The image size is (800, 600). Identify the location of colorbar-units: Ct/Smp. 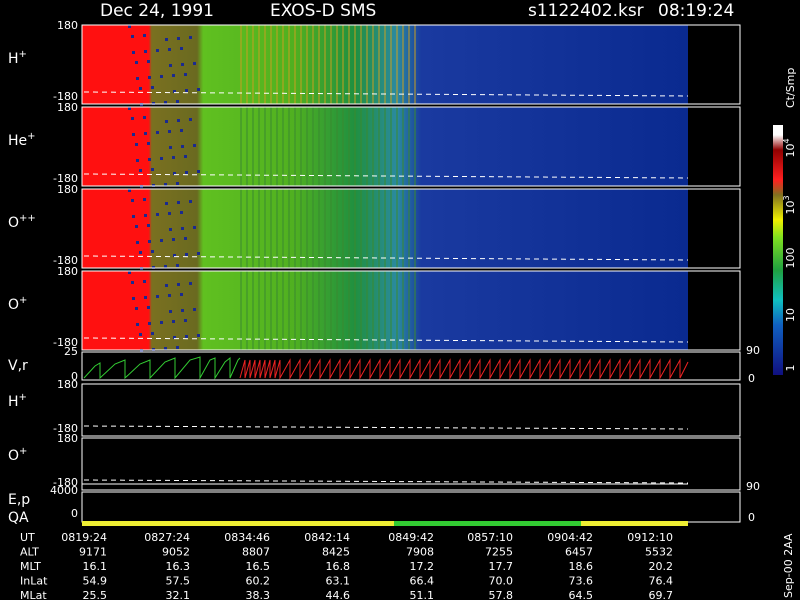
(790, 88).